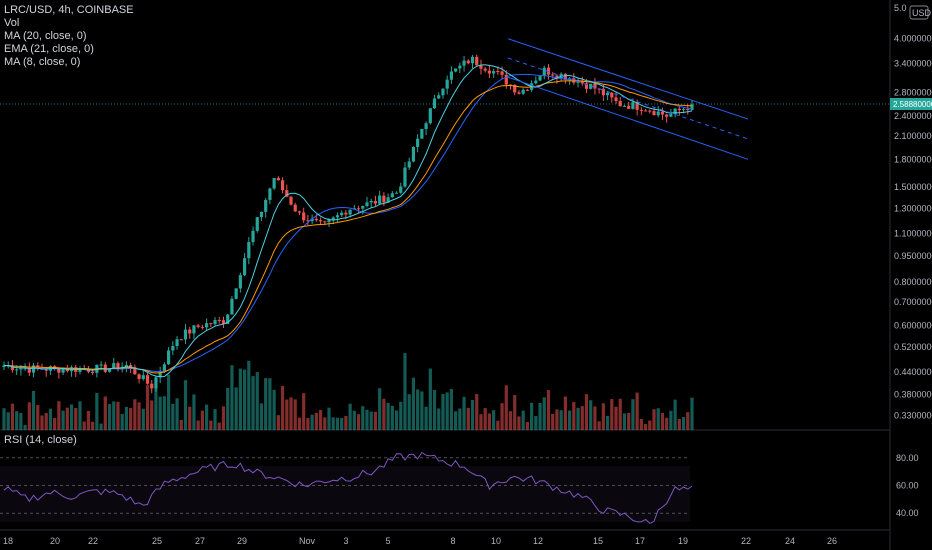  I want to click on price-tick-label: 0.52000000, so click(913, 347).